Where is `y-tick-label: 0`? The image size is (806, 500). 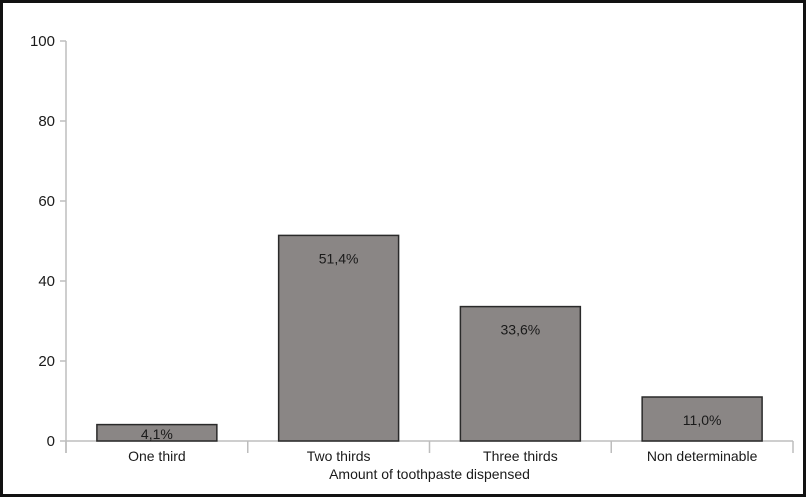
y-tick-label: 0 is located at coordinates (51, 441).